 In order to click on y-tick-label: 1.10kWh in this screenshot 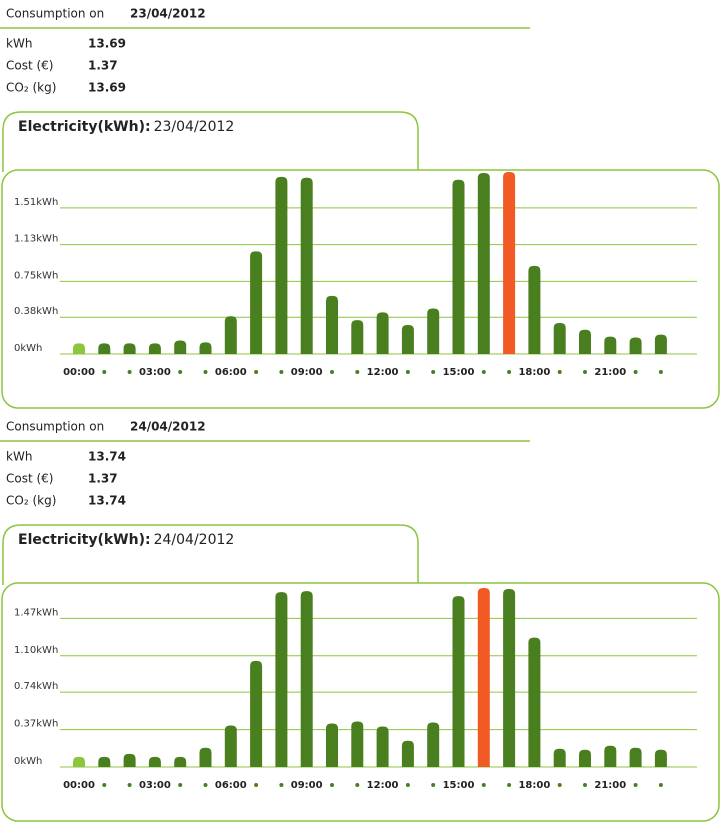, I will do `click(36, 650)`.